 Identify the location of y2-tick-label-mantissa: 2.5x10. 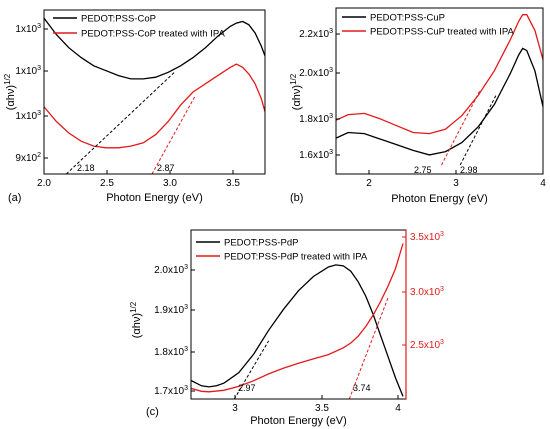
(425, 345).